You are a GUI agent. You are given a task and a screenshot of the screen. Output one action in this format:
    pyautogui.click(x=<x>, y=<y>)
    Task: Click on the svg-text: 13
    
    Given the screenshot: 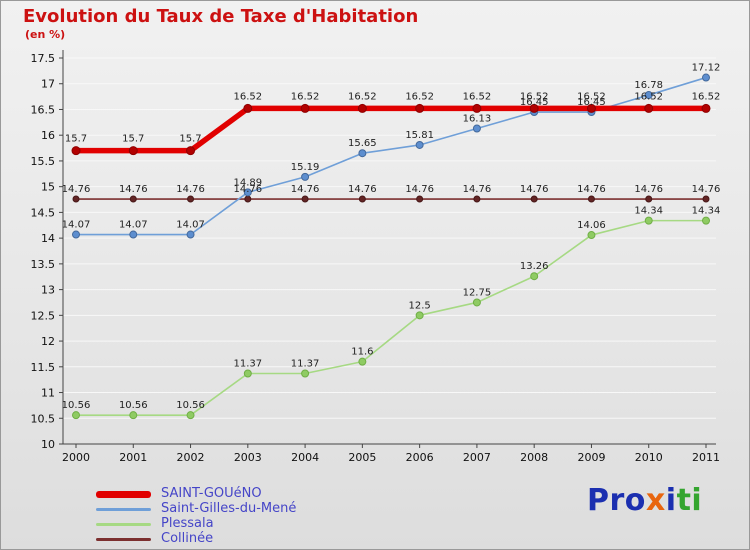 What is the action you would take?
    pyautogui.click(x=48, y=290)
    